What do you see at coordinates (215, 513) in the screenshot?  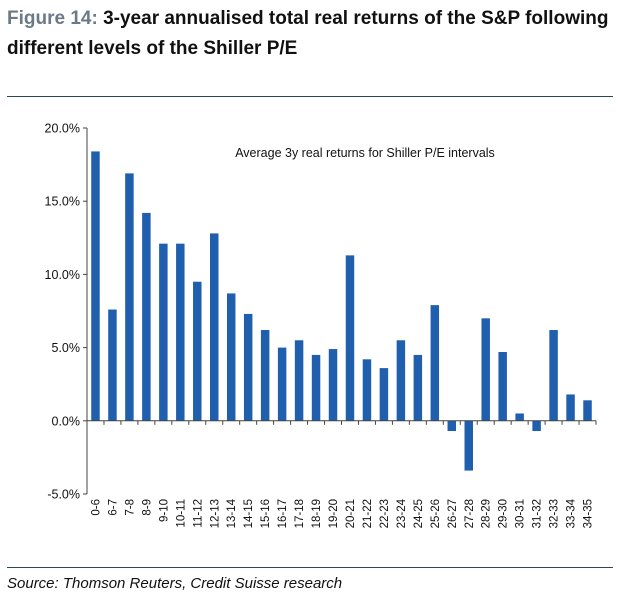 I see `x-tick-label: 12-13` at bounding box center [215, 513].